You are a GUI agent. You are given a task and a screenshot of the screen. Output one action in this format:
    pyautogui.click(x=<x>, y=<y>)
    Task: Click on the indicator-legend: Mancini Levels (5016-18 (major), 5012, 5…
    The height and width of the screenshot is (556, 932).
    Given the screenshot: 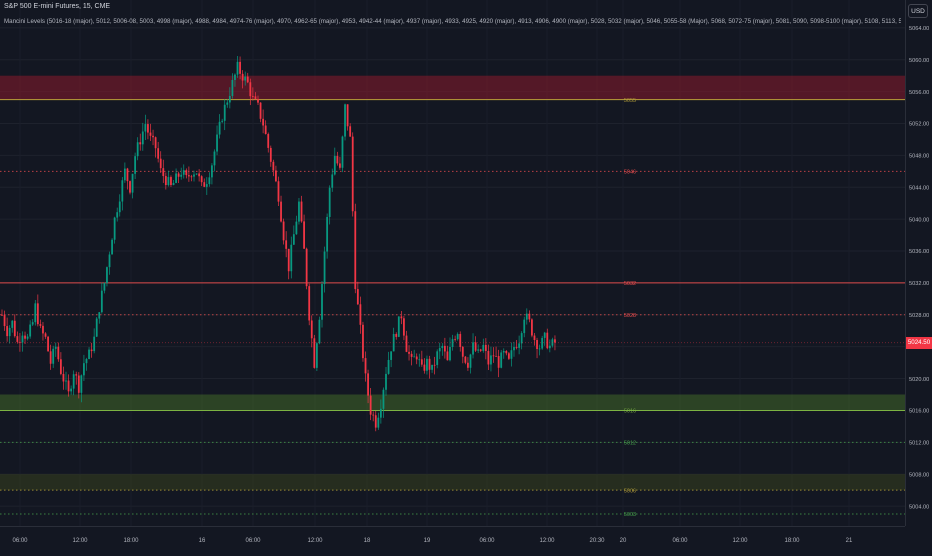 What is the action you would take?
    pyautogui.click(x=452, y=21)
    